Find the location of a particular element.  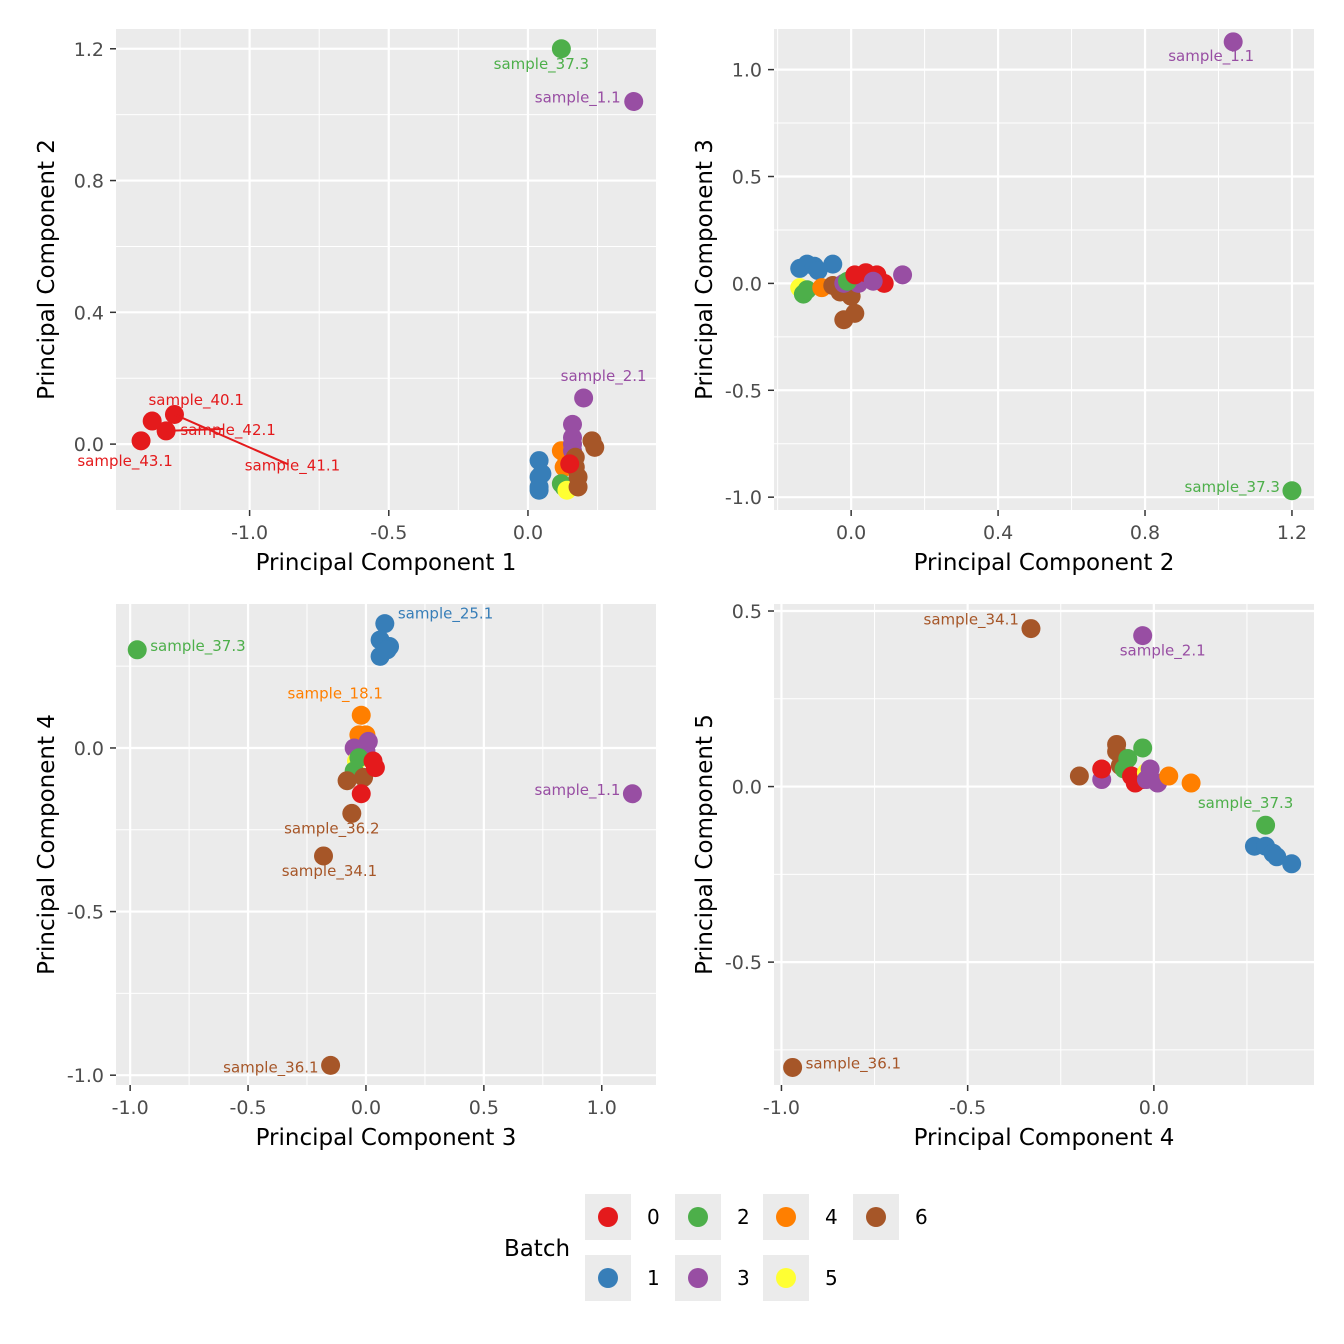

y-tick-label: 0.5 is located at coordinates (747, 612).